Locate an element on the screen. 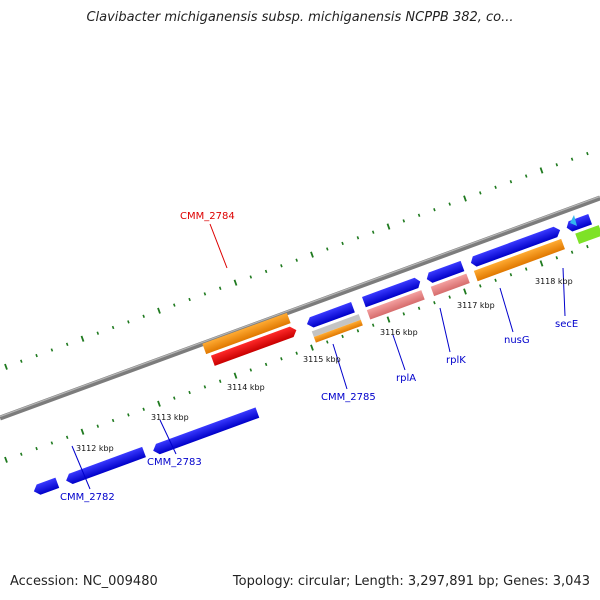  gene-rpla-blue is located at coordinates (391, 292).